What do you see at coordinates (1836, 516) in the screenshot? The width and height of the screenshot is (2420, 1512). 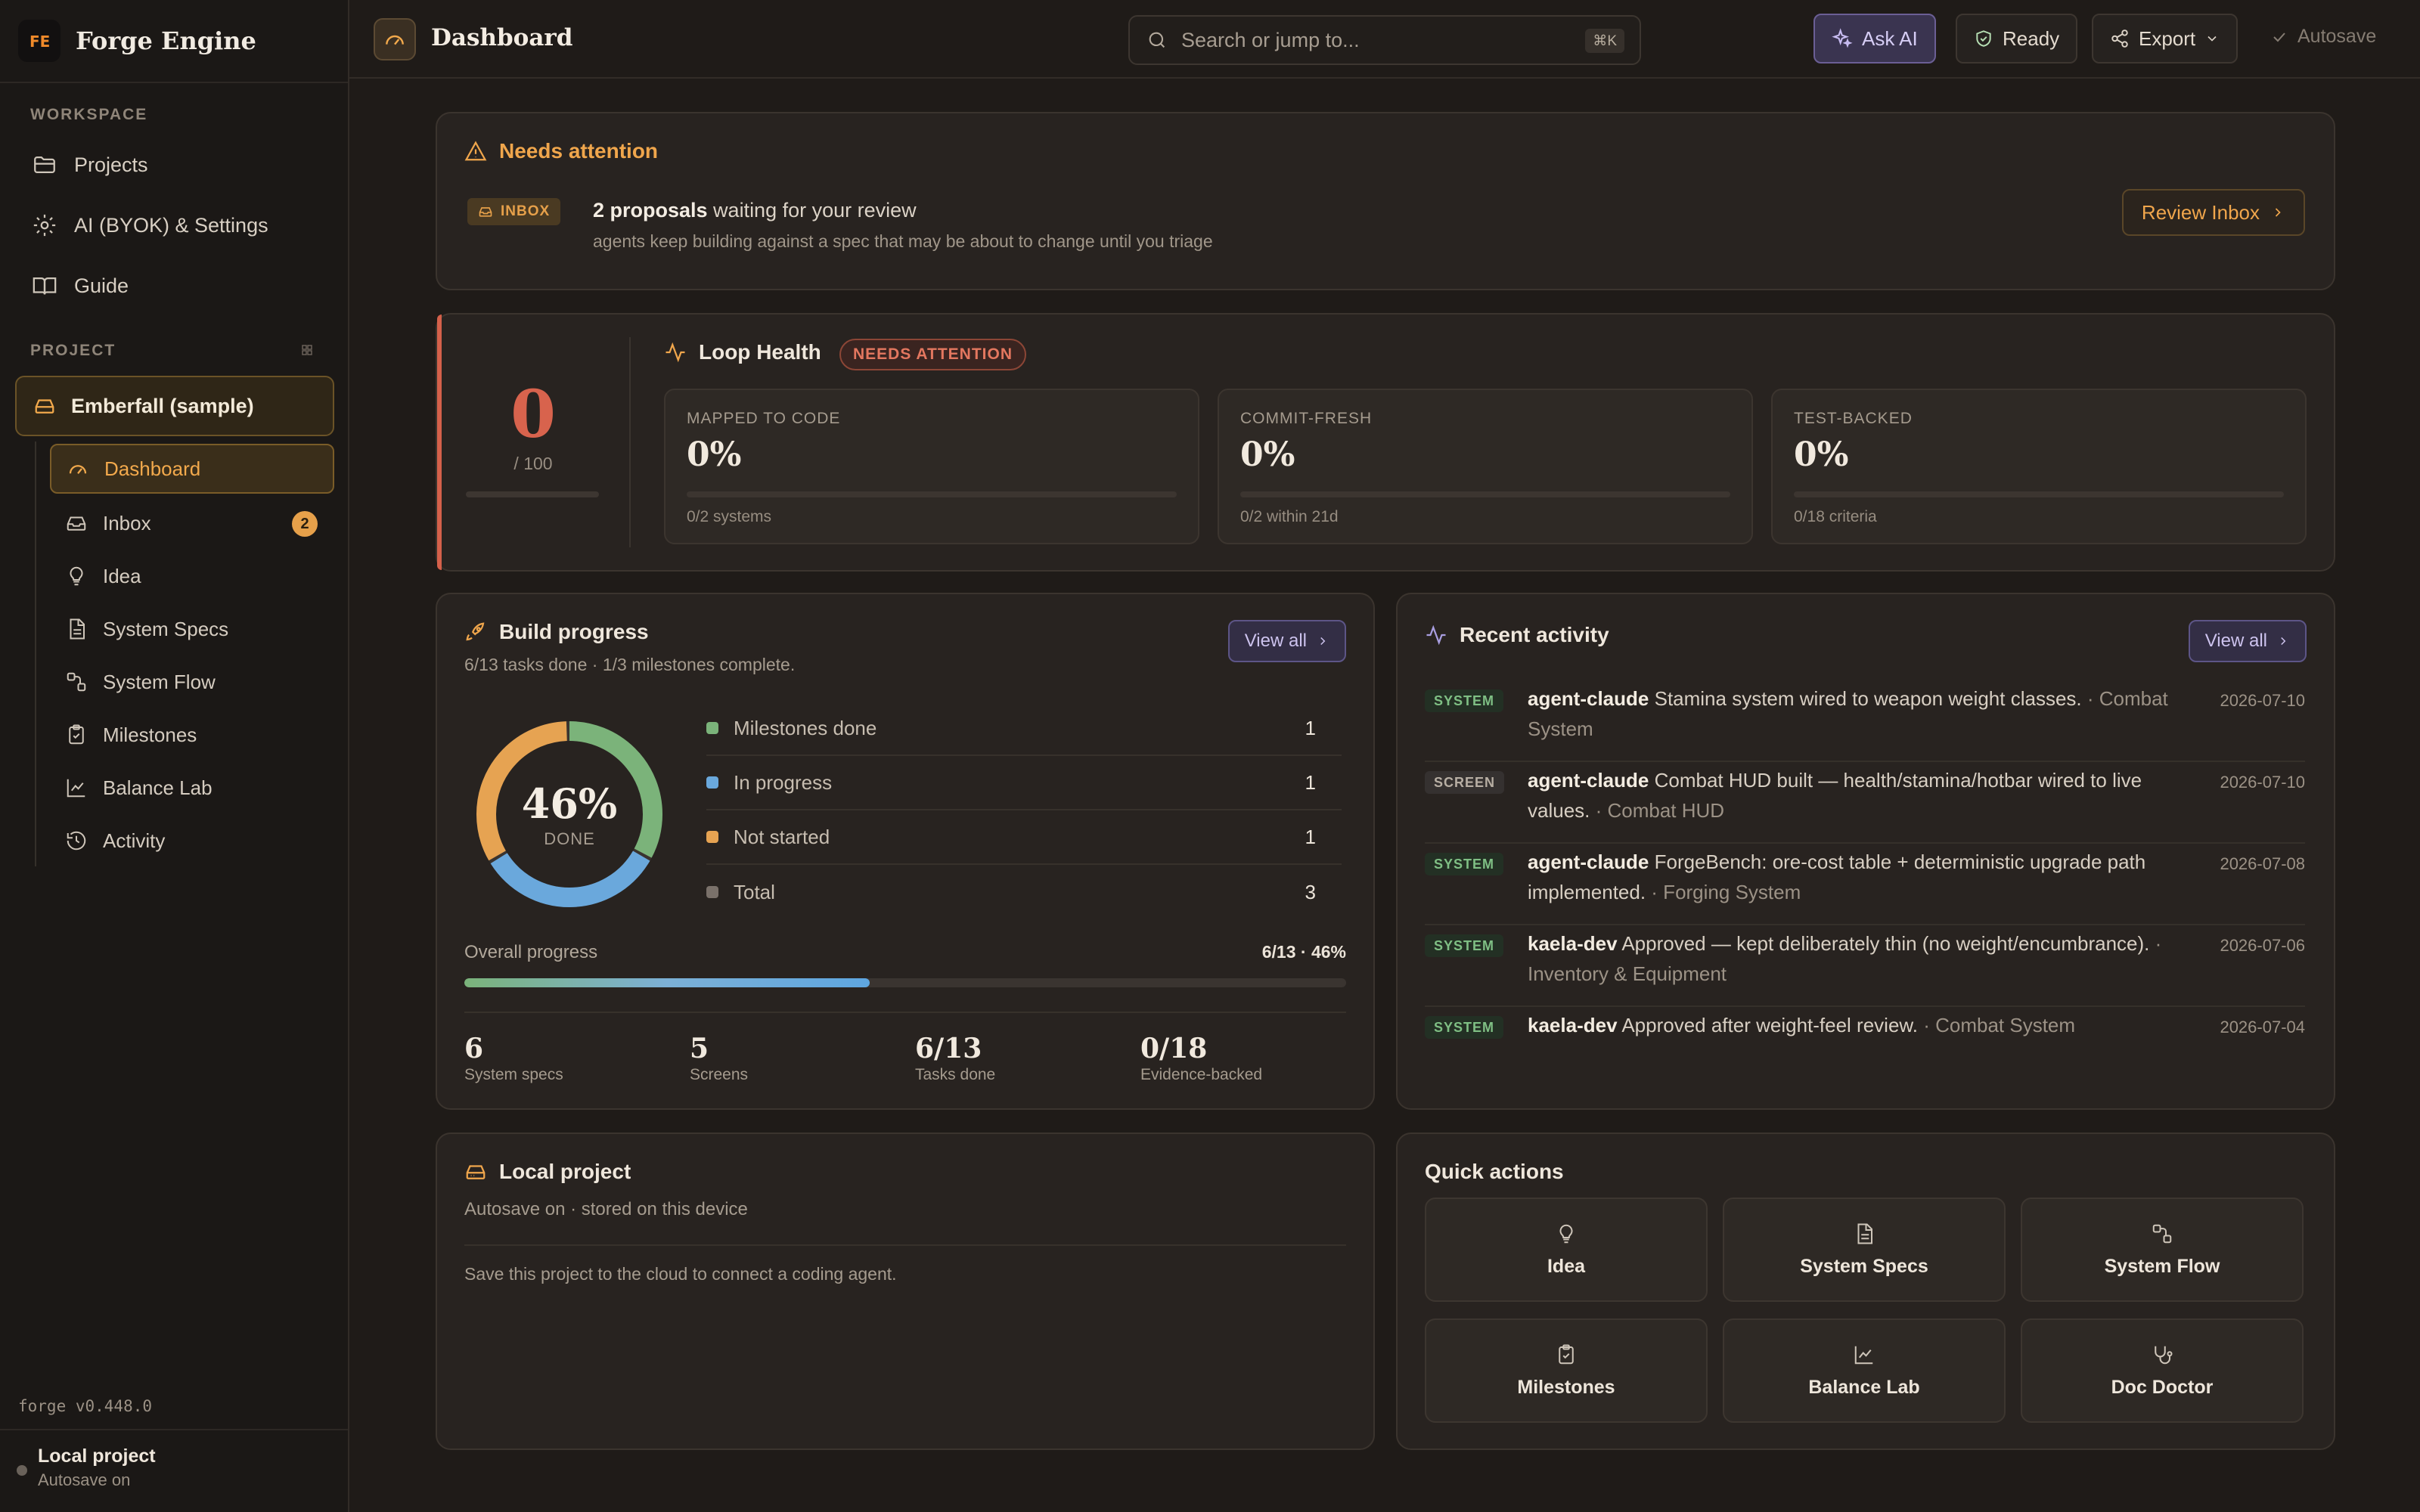 I see `metric-detail: 0/18 criteria` at bounding box center [1836, 516].